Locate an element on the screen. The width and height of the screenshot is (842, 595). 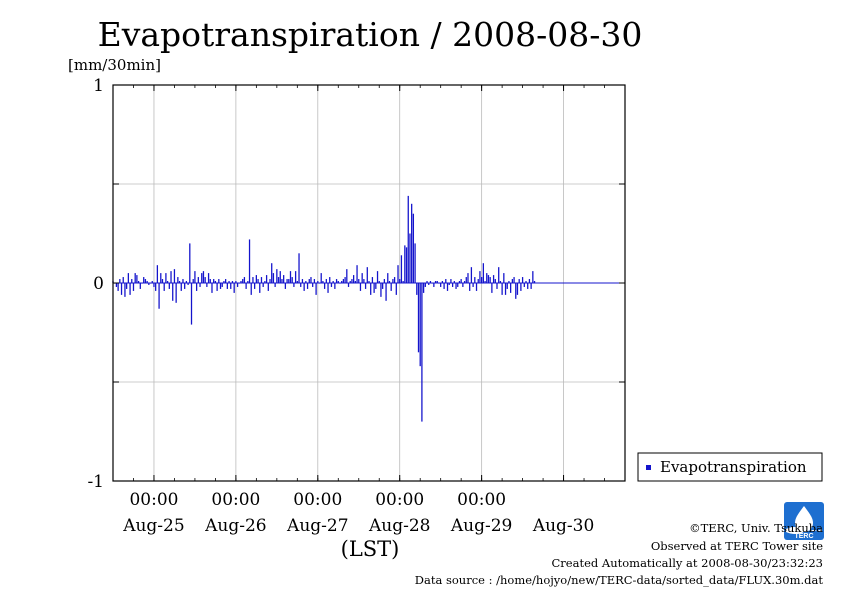
legend-label: Evapotranspiration is located at coordinates (733, 467).